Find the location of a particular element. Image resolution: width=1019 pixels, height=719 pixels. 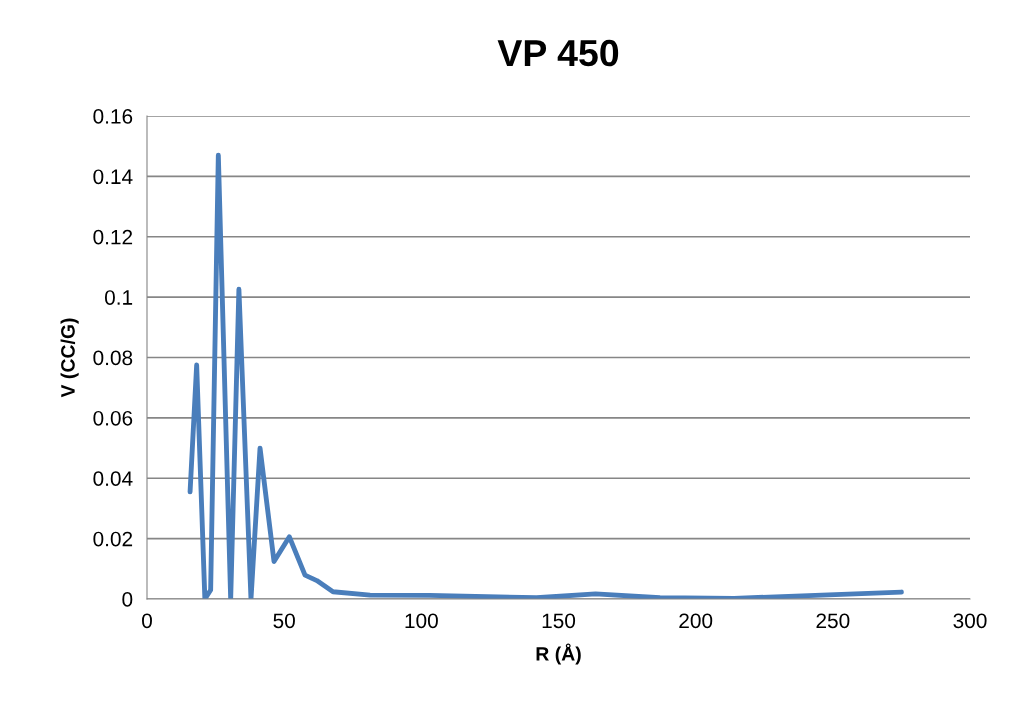

y-axis-title: V (CC/G) is located at coordinates (69, 358).